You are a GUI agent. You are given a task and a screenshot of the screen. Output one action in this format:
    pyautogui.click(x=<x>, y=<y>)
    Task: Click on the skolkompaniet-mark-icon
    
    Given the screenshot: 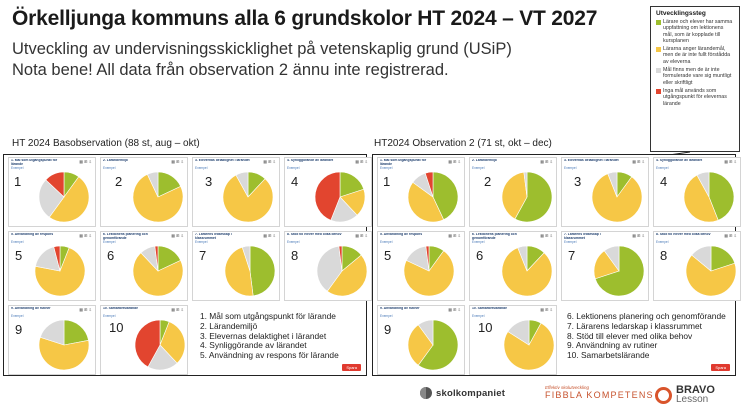 What is the action you would take?
    pyautogui.click(x=426, y=393)
    